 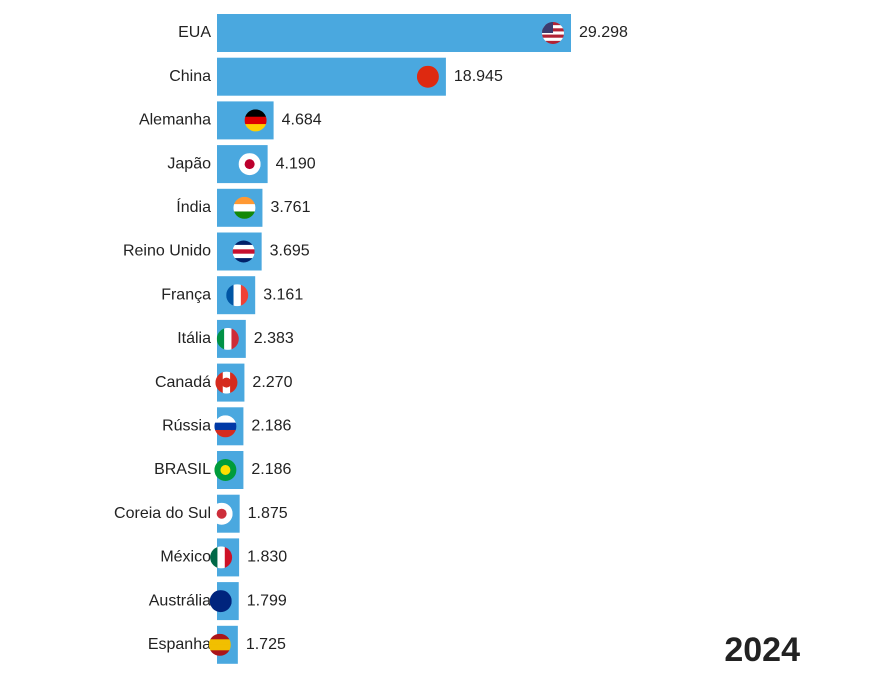 I want to click on category-label: Reino Unido, so click(x=167, y=251).